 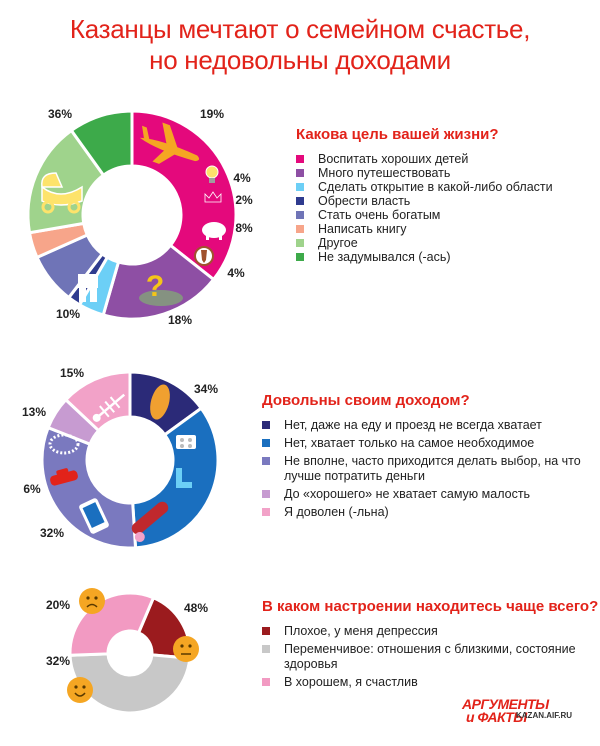 I want to click on airplane-icon, so click(x=169, y=143).